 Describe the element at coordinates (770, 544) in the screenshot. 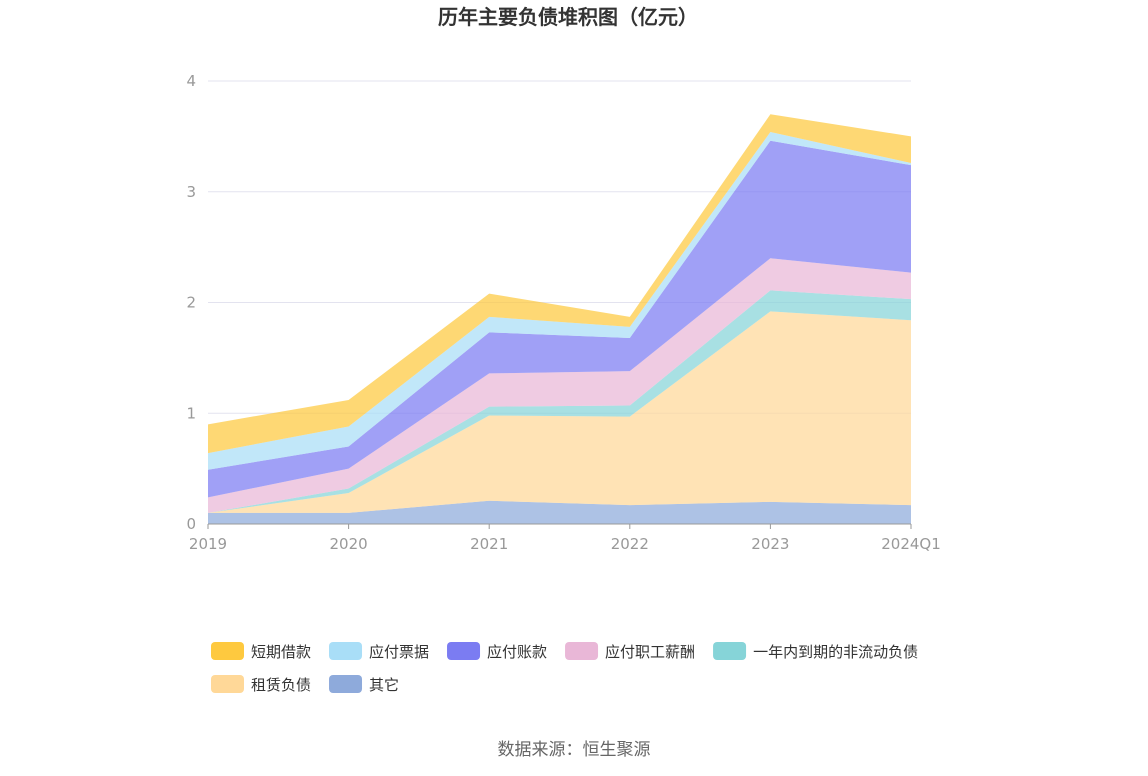

I see `x-tick-label: 2023` at that location.